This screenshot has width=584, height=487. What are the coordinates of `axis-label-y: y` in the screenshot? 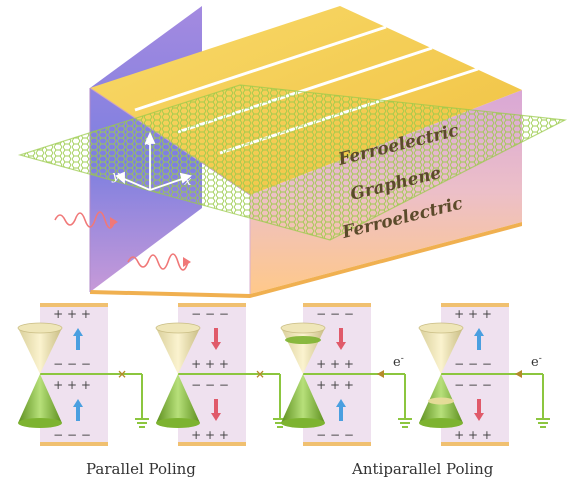 It's located at (115, 176).